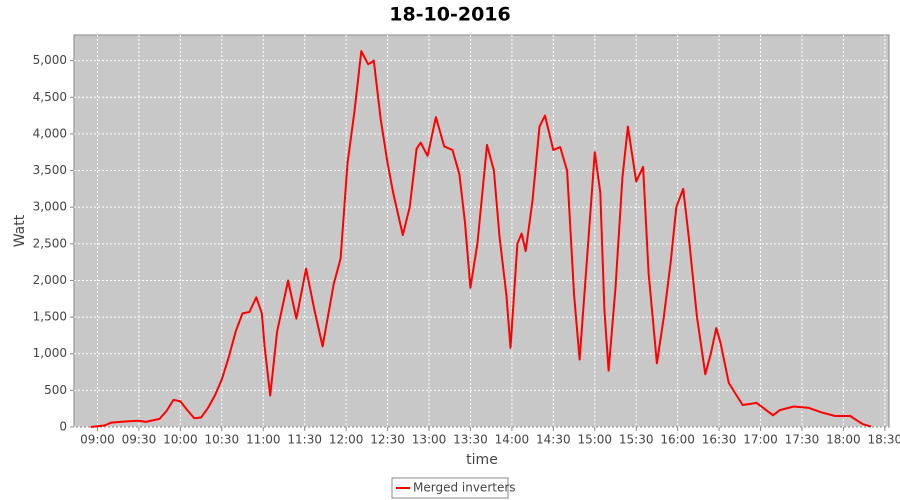  Describe the element at coordinates (346, 440) in the screenshot. I see `x-tick-label: 12:00` at that location.